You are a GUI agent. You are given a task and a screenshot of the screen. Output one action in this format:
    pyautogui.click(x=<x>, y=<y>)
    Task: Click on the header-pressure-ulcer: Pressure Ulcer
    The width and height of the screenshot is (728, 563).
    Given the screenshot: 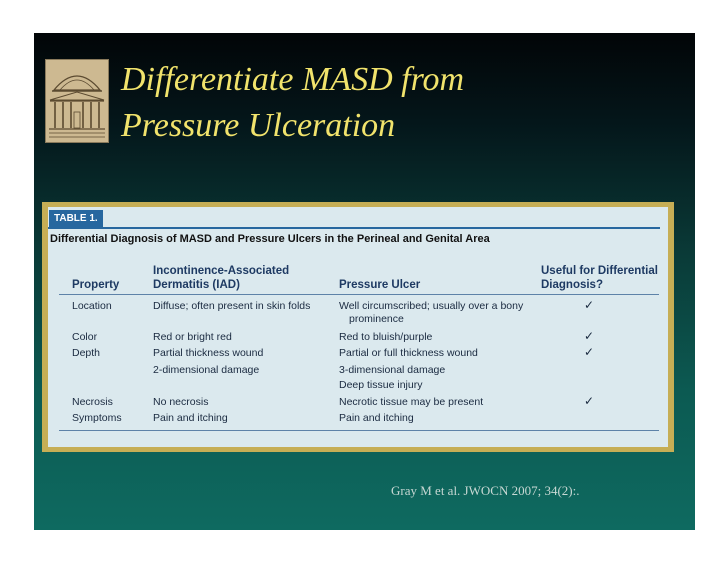 What is the action you would take?
    pyautogui.click(x=380, y=285)
    